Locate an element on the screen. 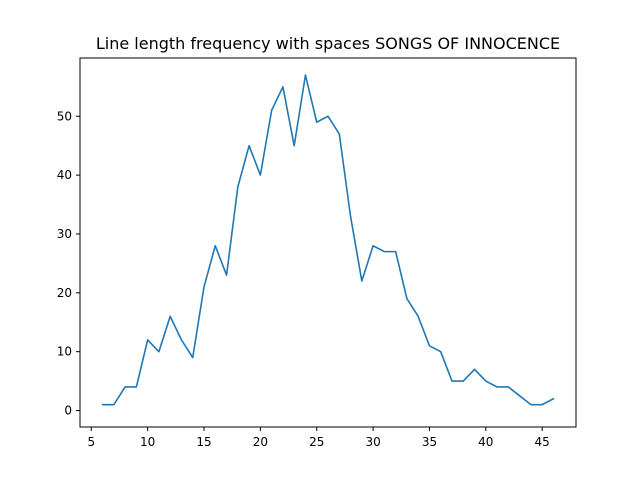  y-tick-label: 30 is located at coordinates (64, 234).